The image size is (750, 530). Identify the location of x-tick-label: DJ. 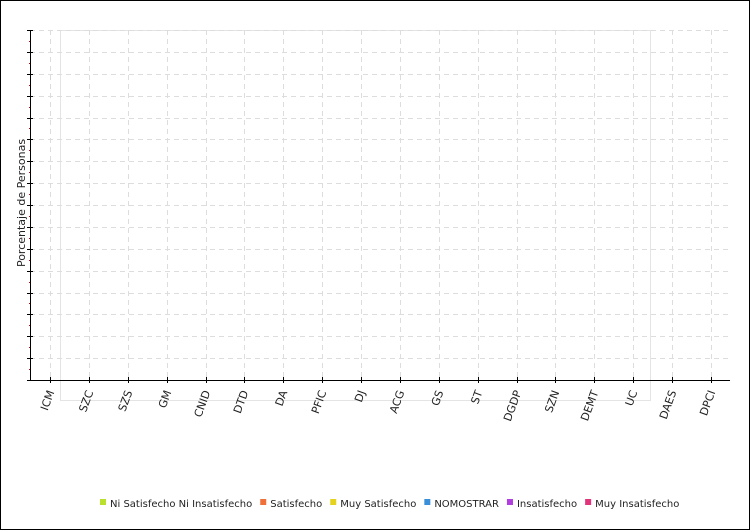
(360, 396).